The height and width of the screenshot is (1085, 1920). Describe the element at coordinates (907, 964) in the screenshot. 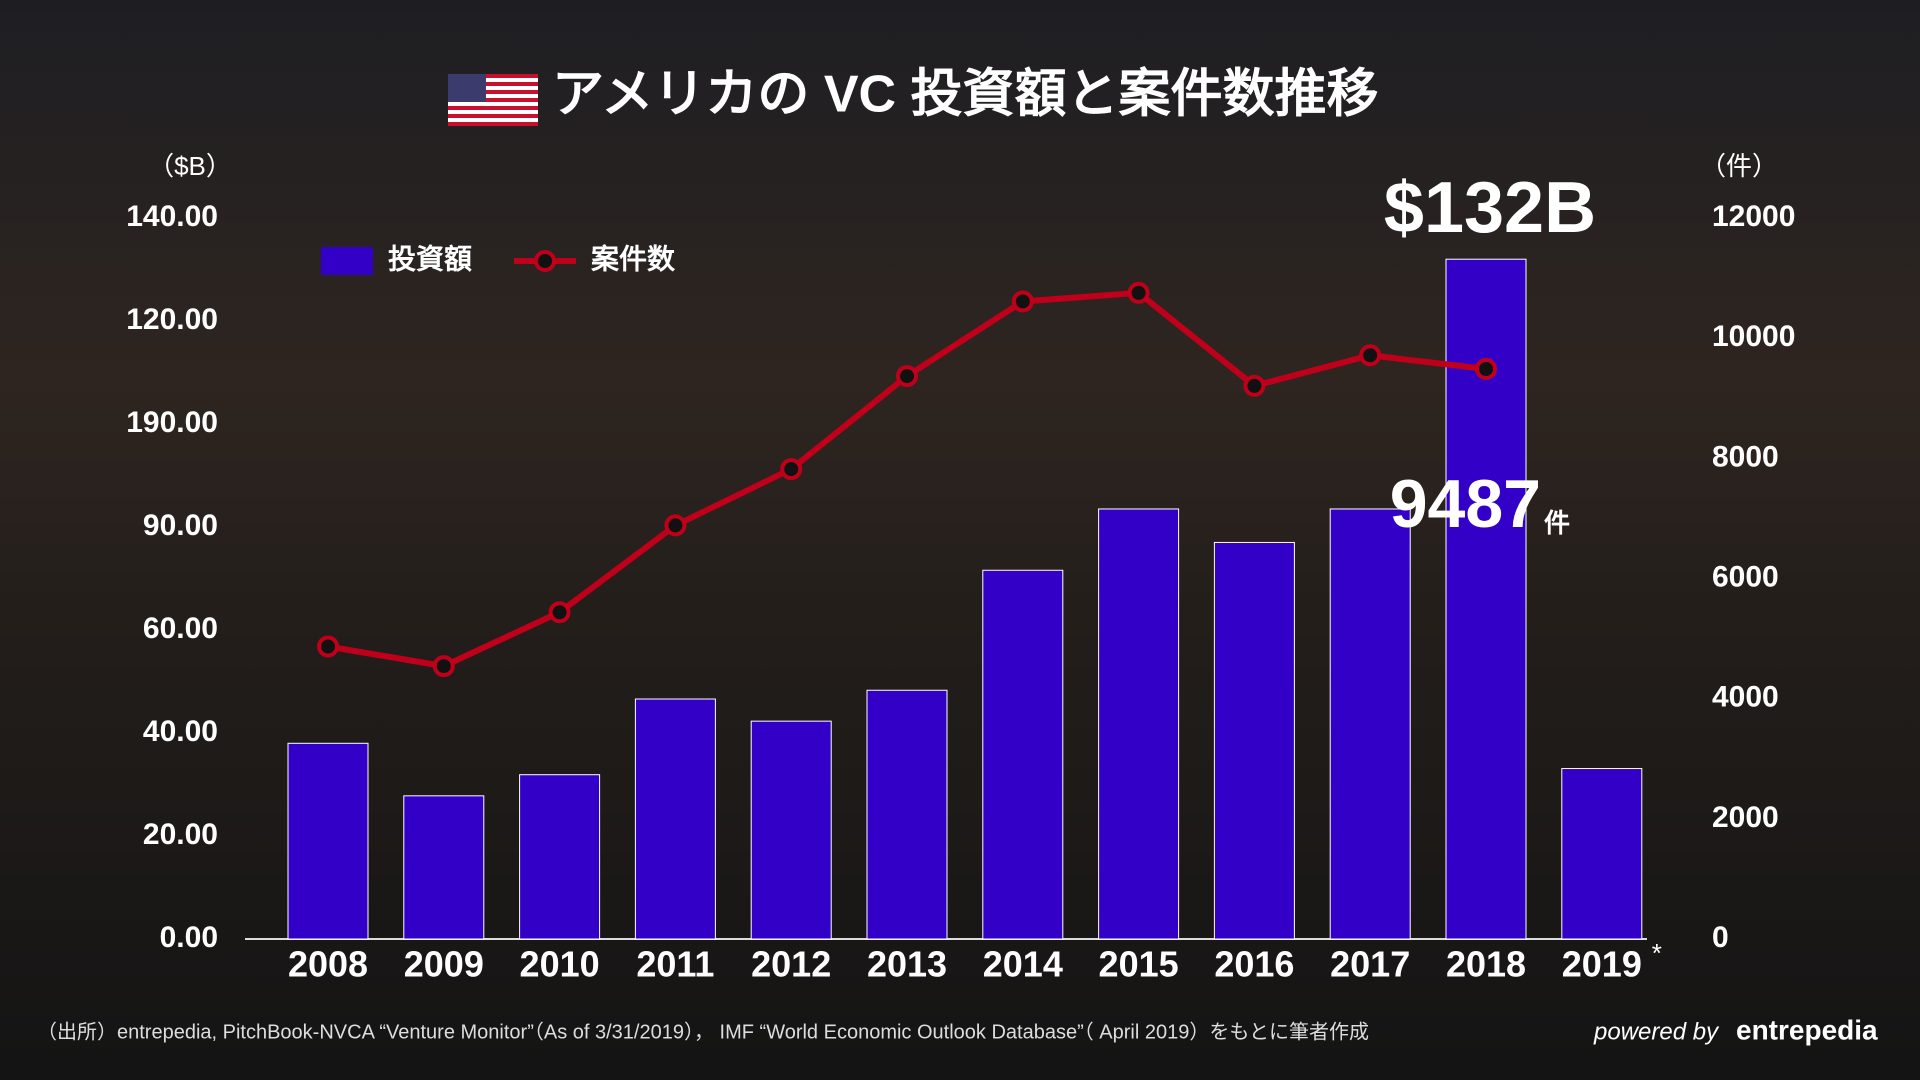

I see `x-tick-label: 2013` at that location.